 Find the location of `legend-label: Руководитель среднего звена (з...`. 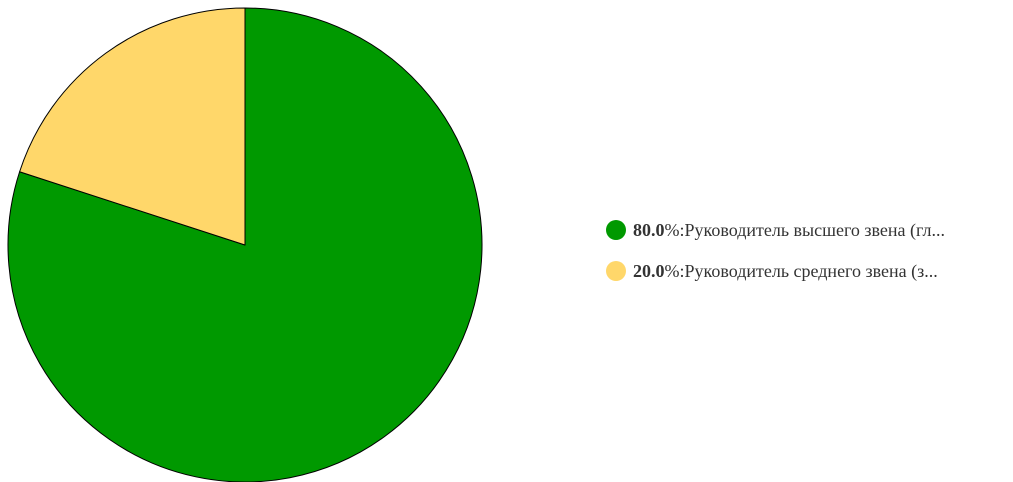

legend-label: Руководитель среднего звена (з... is located at coordinates (811, 270).